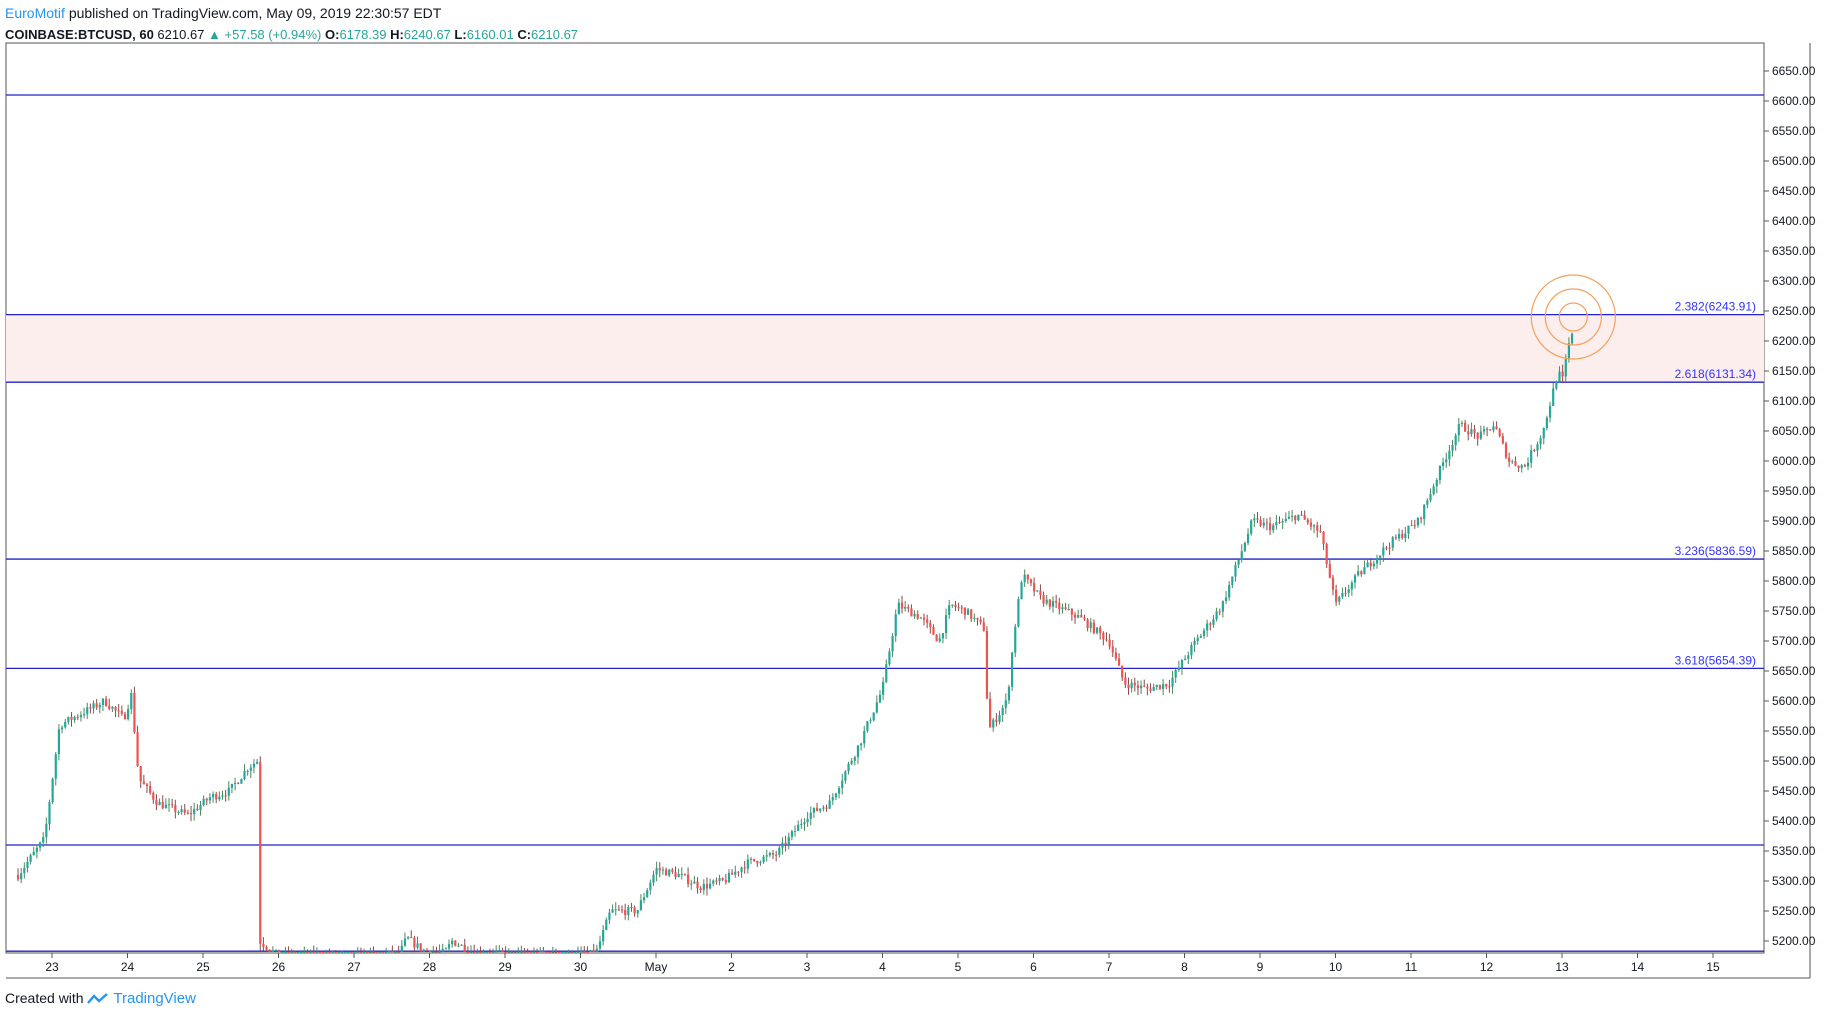  What do you see at coordinates (958, 967) in the screenshot?
I see `x-tick-label: 5` at bounding box center [958, 967].